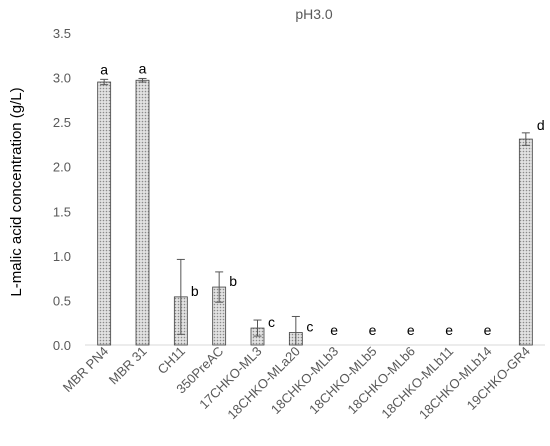 Image resolution: width=550 pixels, height=446 pixels. I want to click on x-tick-label: 18CHKO-MLb6, so click(381, 380).